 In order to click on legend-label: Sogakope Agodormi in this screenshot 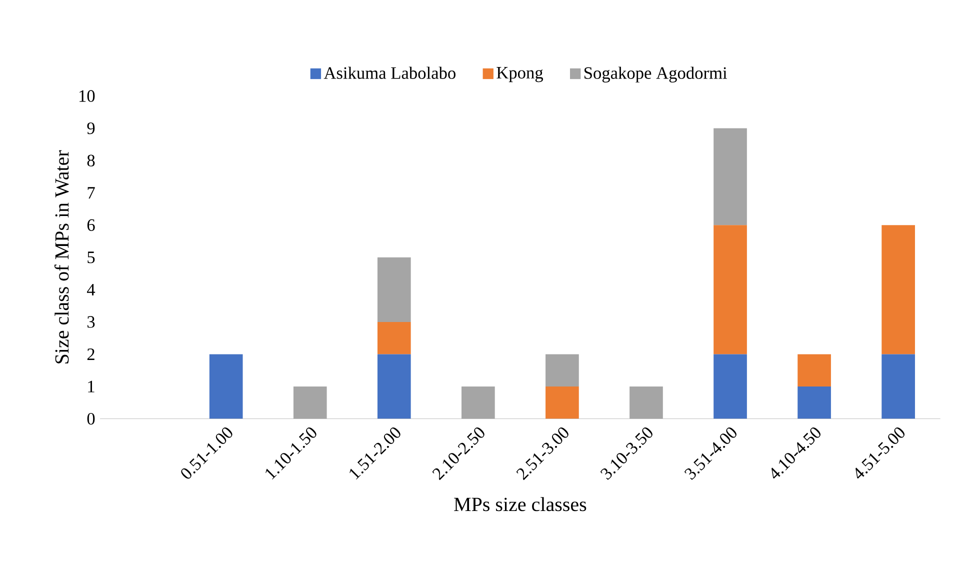, I will do `click(656, 74)`.